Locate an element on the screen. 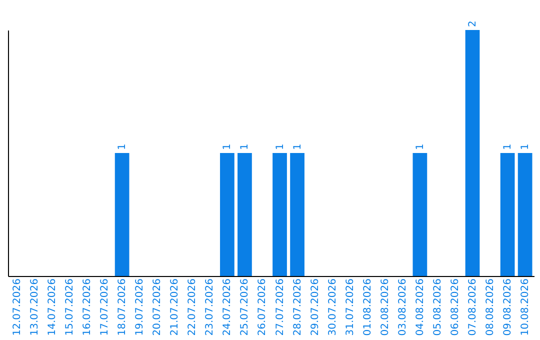  x-tick-label: 16.07.2026 is located at coordinates (88, 307).